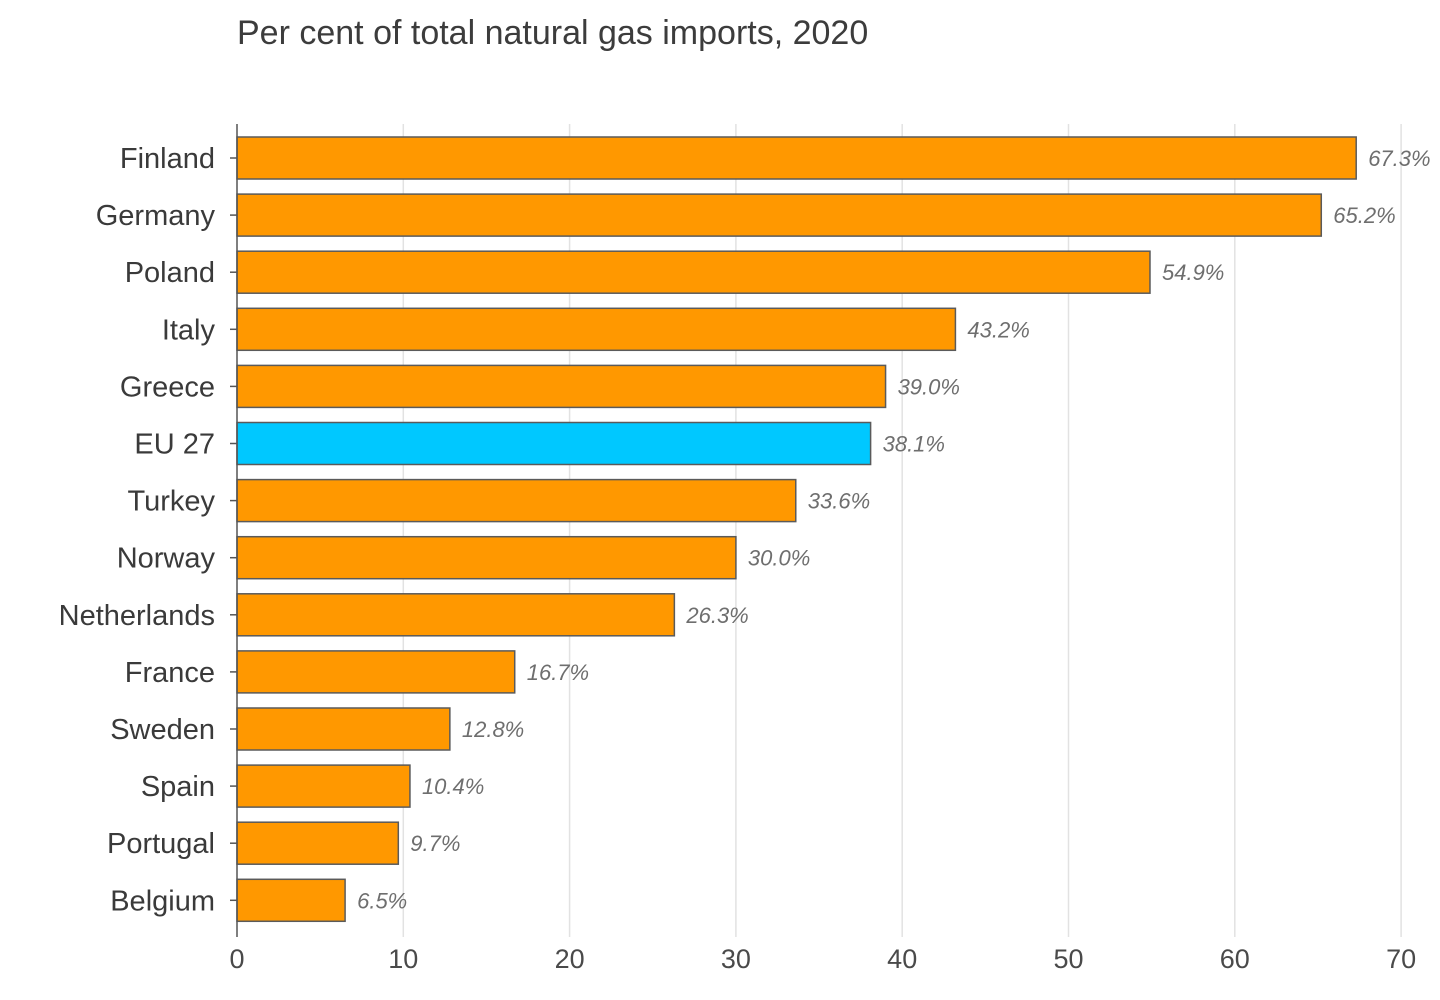  Describe the element at coordinates (693, 272) in the screenshot. I see `bar-poland` at that location.